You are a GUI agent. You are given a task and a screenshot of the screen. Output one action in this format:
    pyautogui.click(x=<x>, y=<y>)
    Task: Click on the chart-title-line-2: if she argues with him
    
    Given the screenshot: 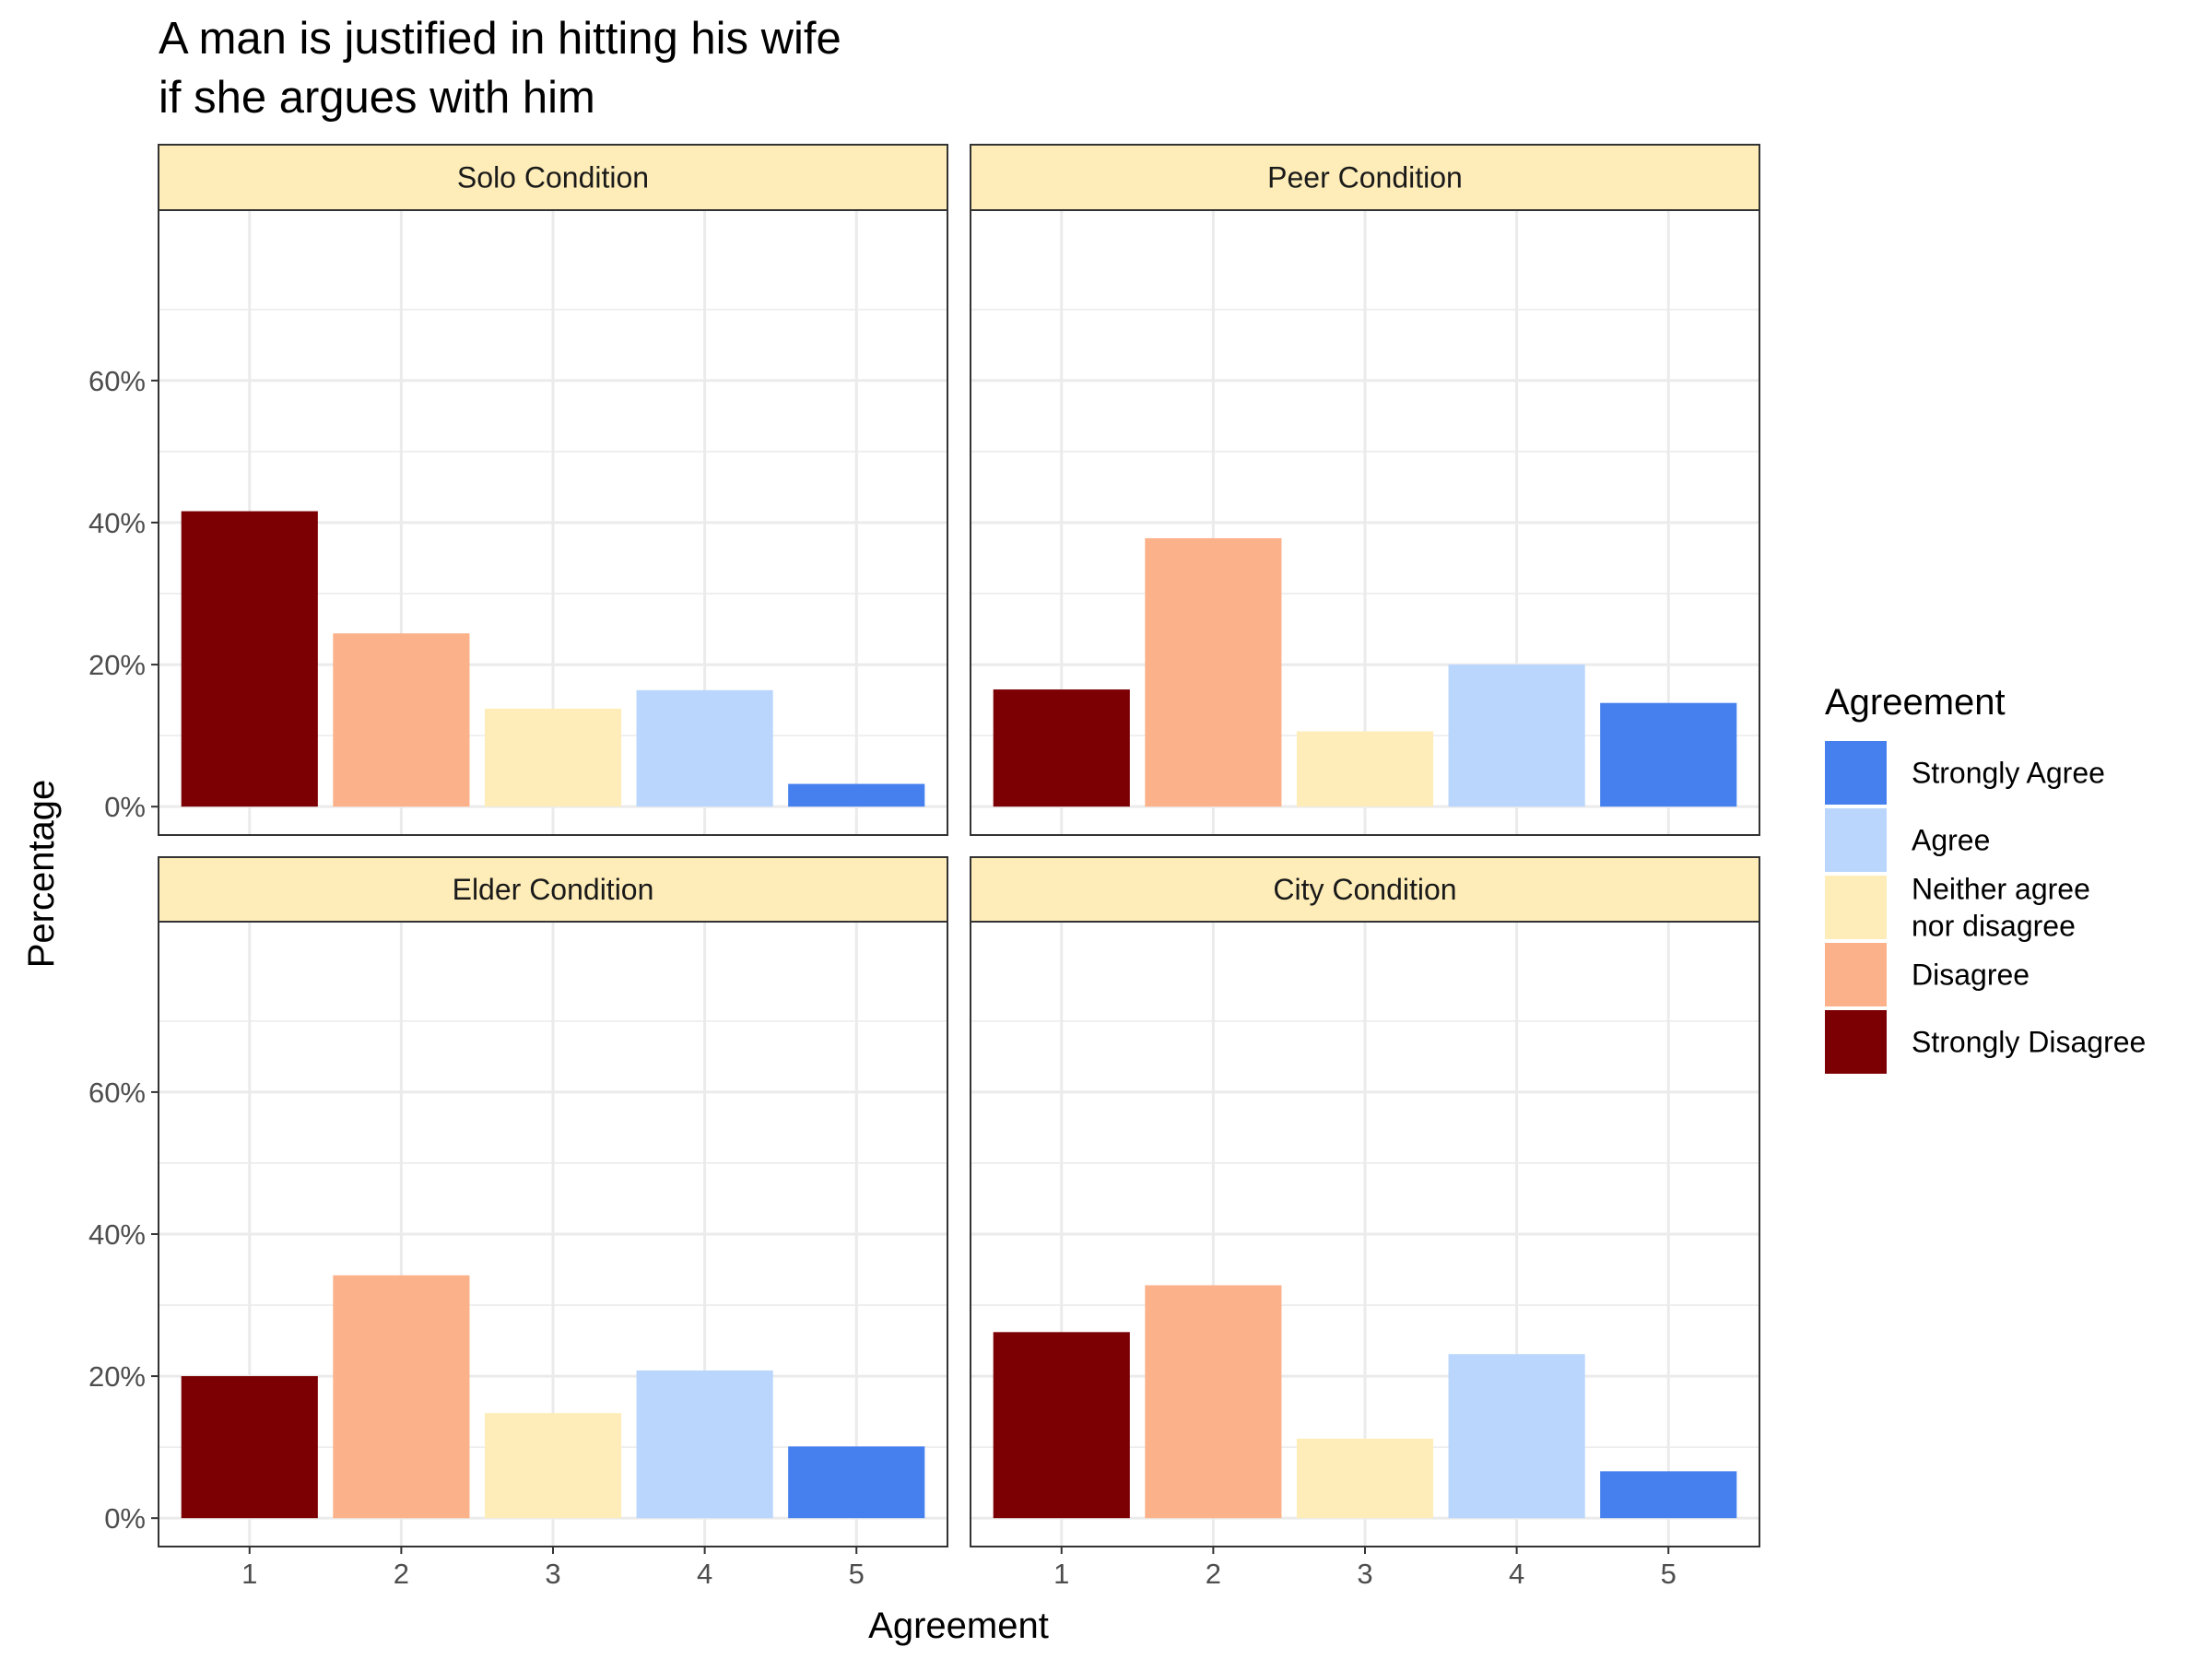 What is the action you would take?
    pyautogui.click(x=377, y=98)
    